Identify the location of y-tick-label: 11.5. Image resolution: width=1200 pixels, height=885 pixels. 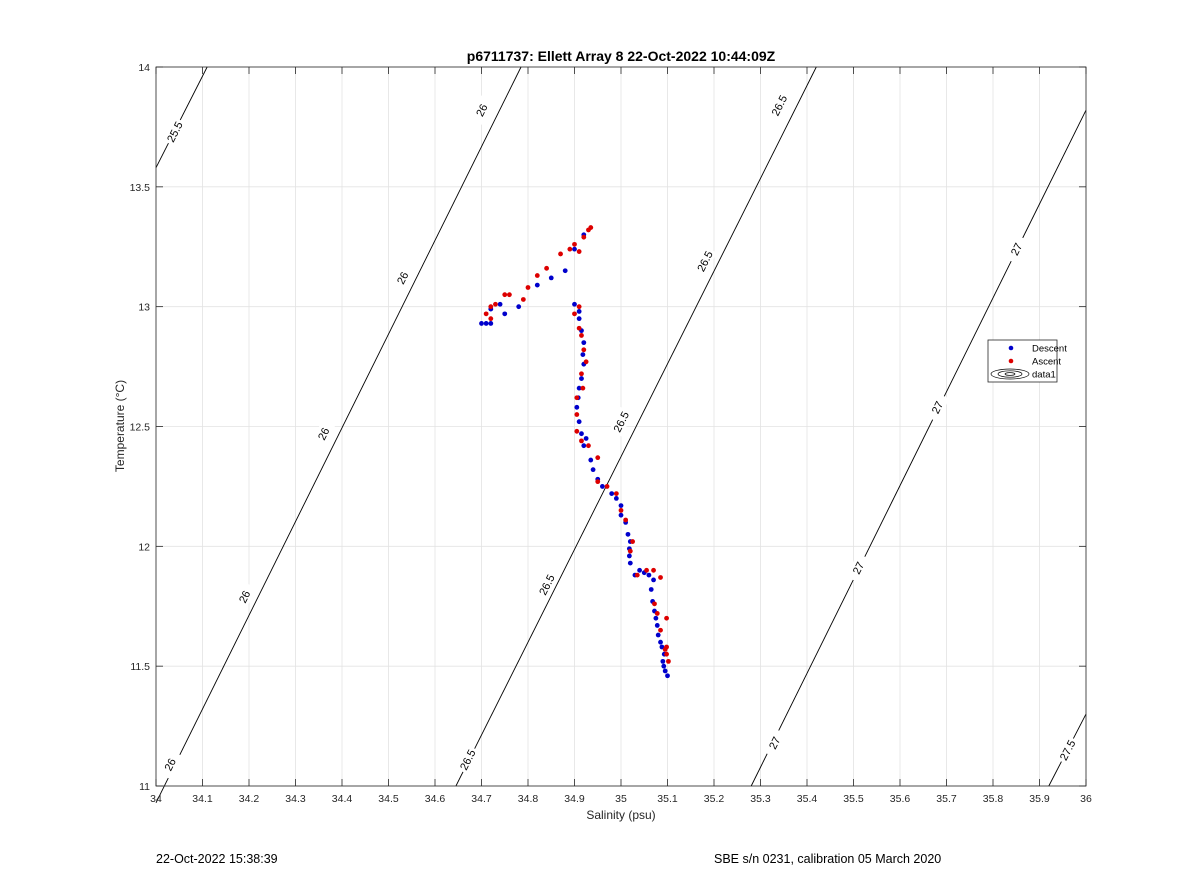
(140, 667).